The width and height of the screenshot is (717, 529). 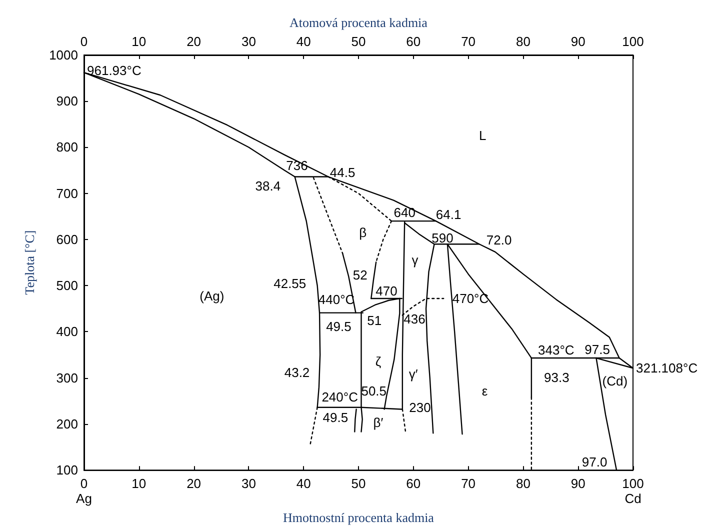 What do you see at coordinates (63, 55) in the screenshot?
I see `y-tick-label: 1000` at bounding box center [63, 55].